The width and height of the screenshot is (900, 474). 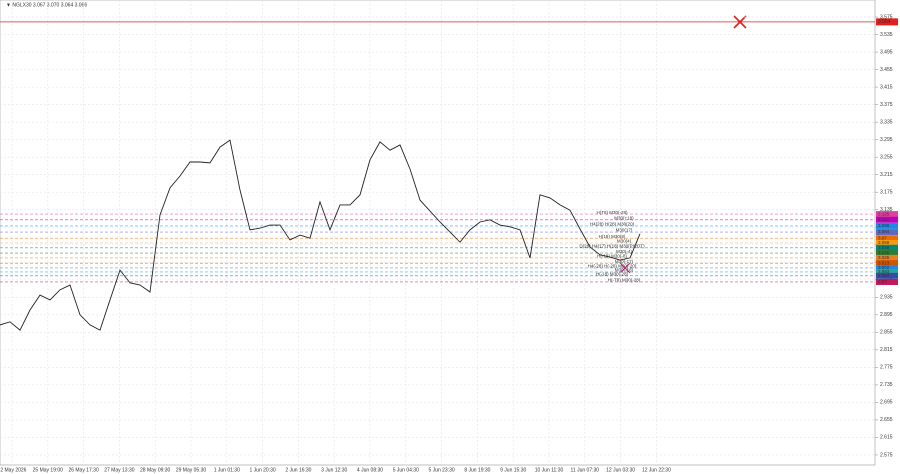 What do you see at coordinates (886, 122) in the screenshot?
I see `y-tick-label: 3.335` at bounding box center [886, 122].